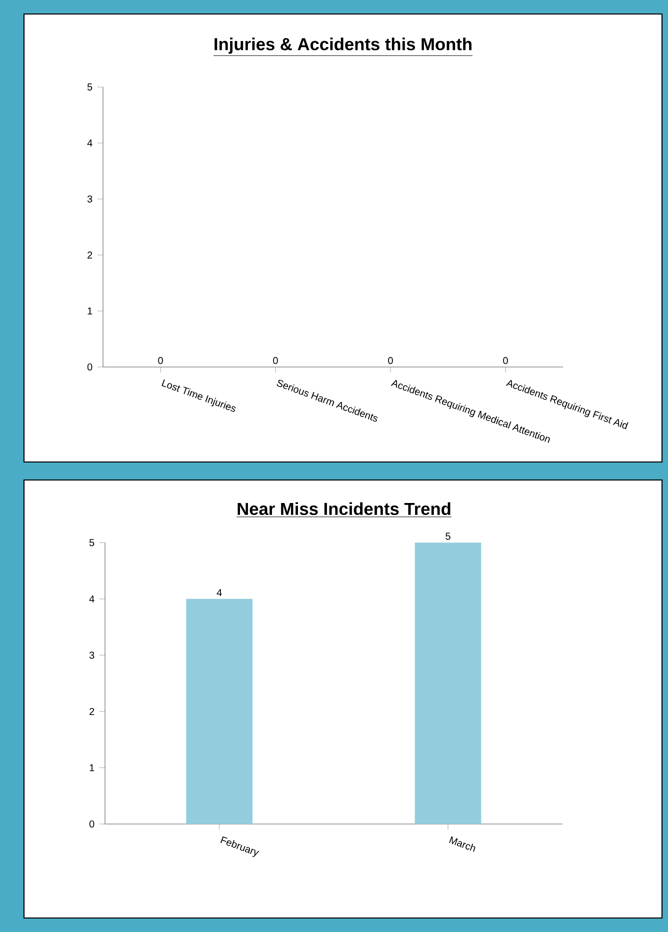 This screenshot has height=932, width=668. Describe the element at coordinates (344, 509) in the screenshot. I see `chart-title: Near Miss Incidents Trend` at that location.